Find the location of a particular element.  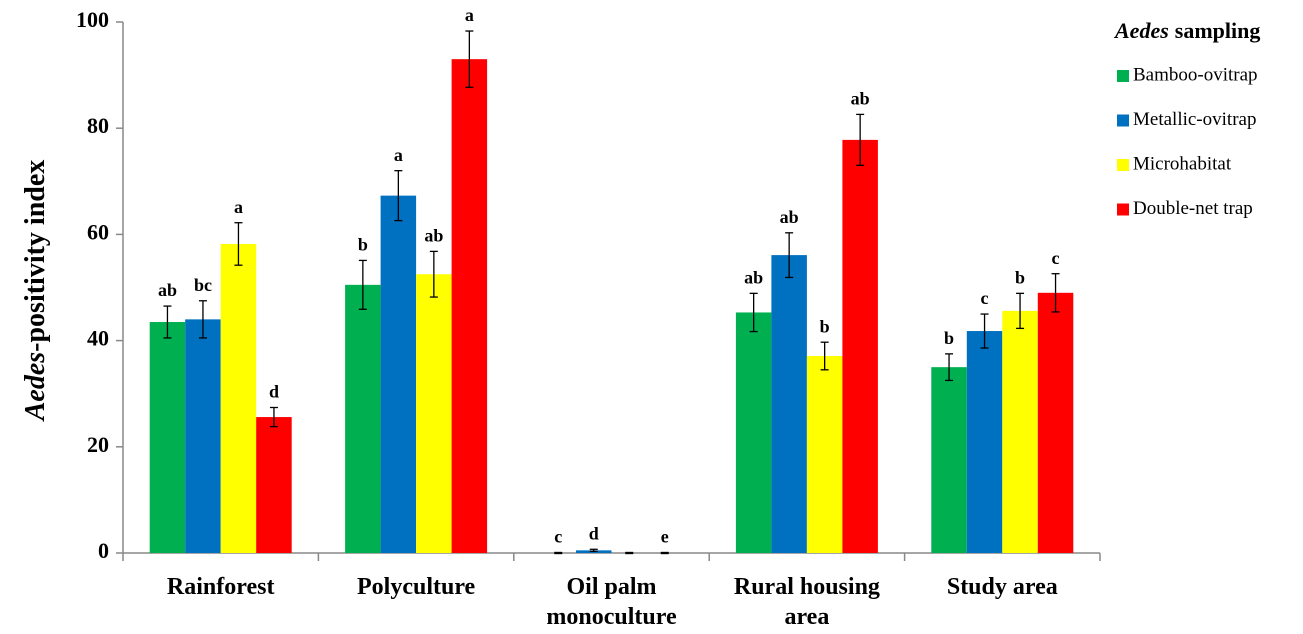

y-tick-label: 20 is located at coordinates (98, 444).